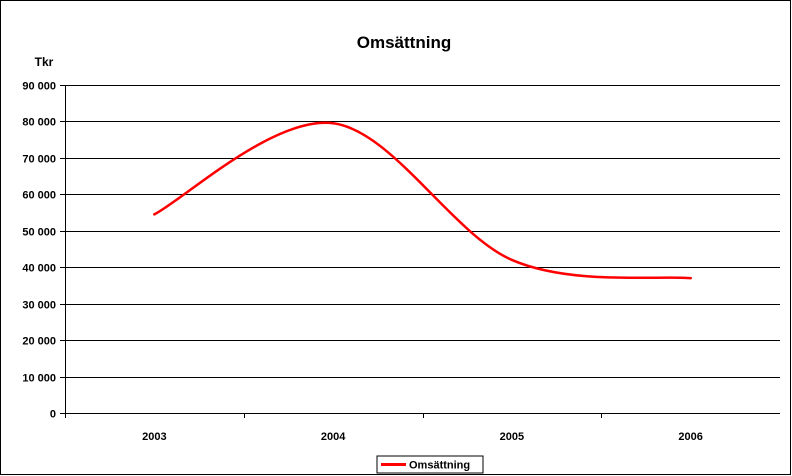  Describe the element at coordinates (39, 196) in the screenshot. I see `y-tick-label: 60 000` at that location.